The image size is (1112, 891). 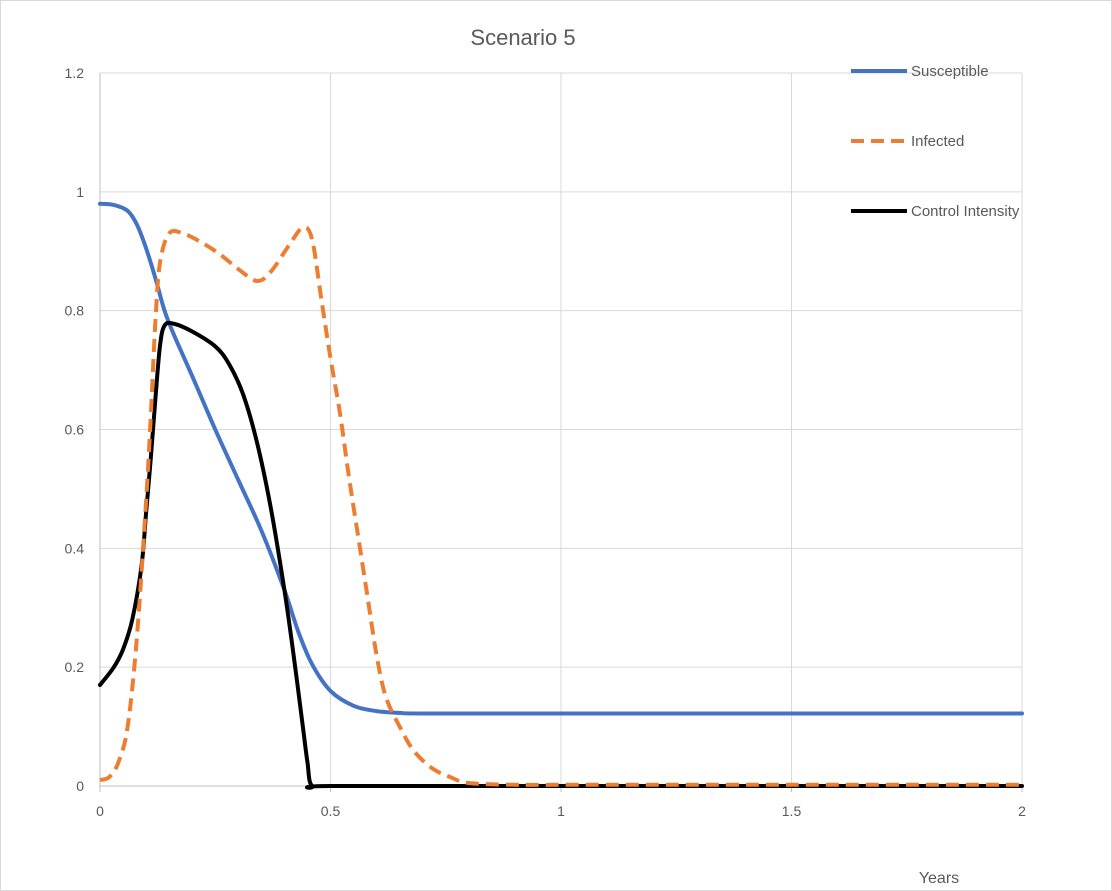 I want to click on y-tick-label: 1.2, so click(x=75, y=73).